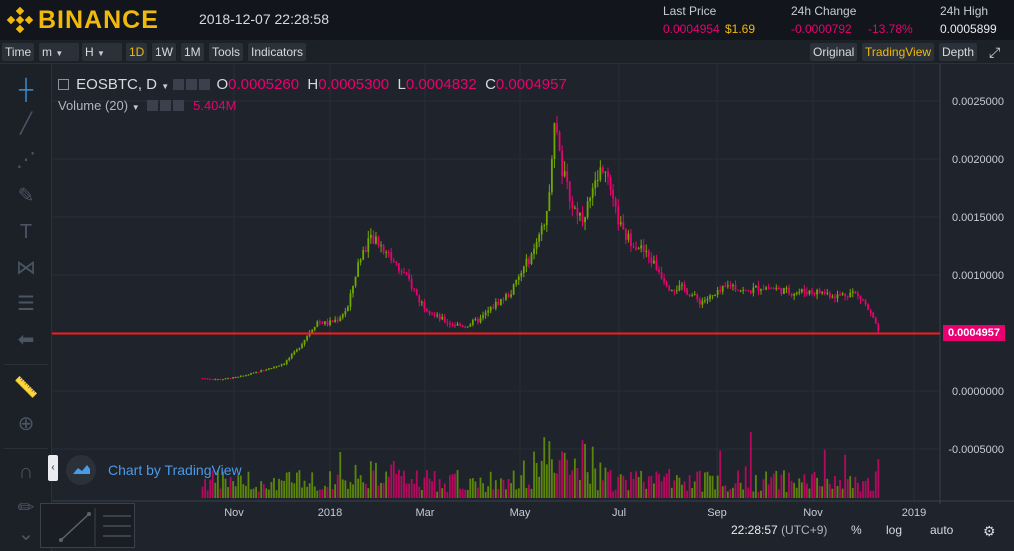  What do you see at coordinates (26, 232) in the screenshot?
I see `text-icon: T` at bounding box center [26, 232].